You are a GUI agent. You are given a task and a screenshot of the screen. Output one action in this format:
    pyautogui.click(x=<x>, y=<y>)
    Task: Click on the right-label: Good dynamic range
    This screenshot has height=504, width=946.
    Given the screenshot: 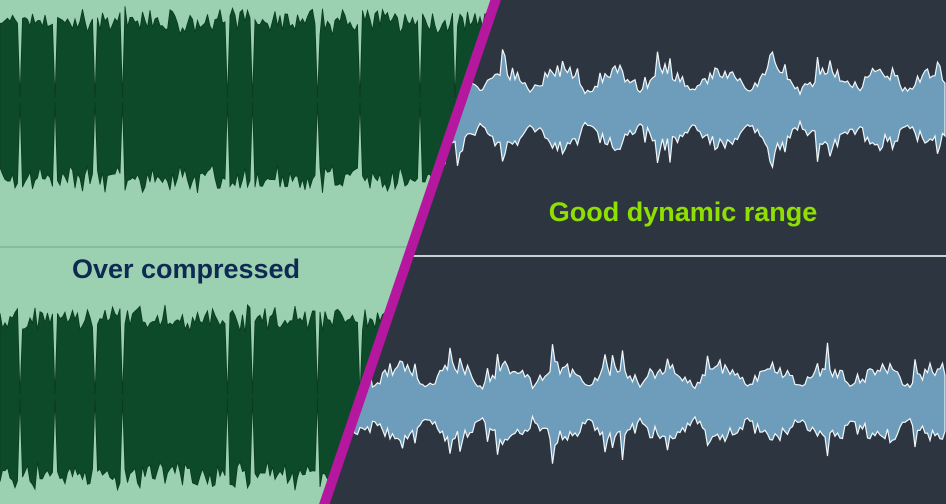 What is the action you would take?
    pyautogui.click(x=683, y=212)
    